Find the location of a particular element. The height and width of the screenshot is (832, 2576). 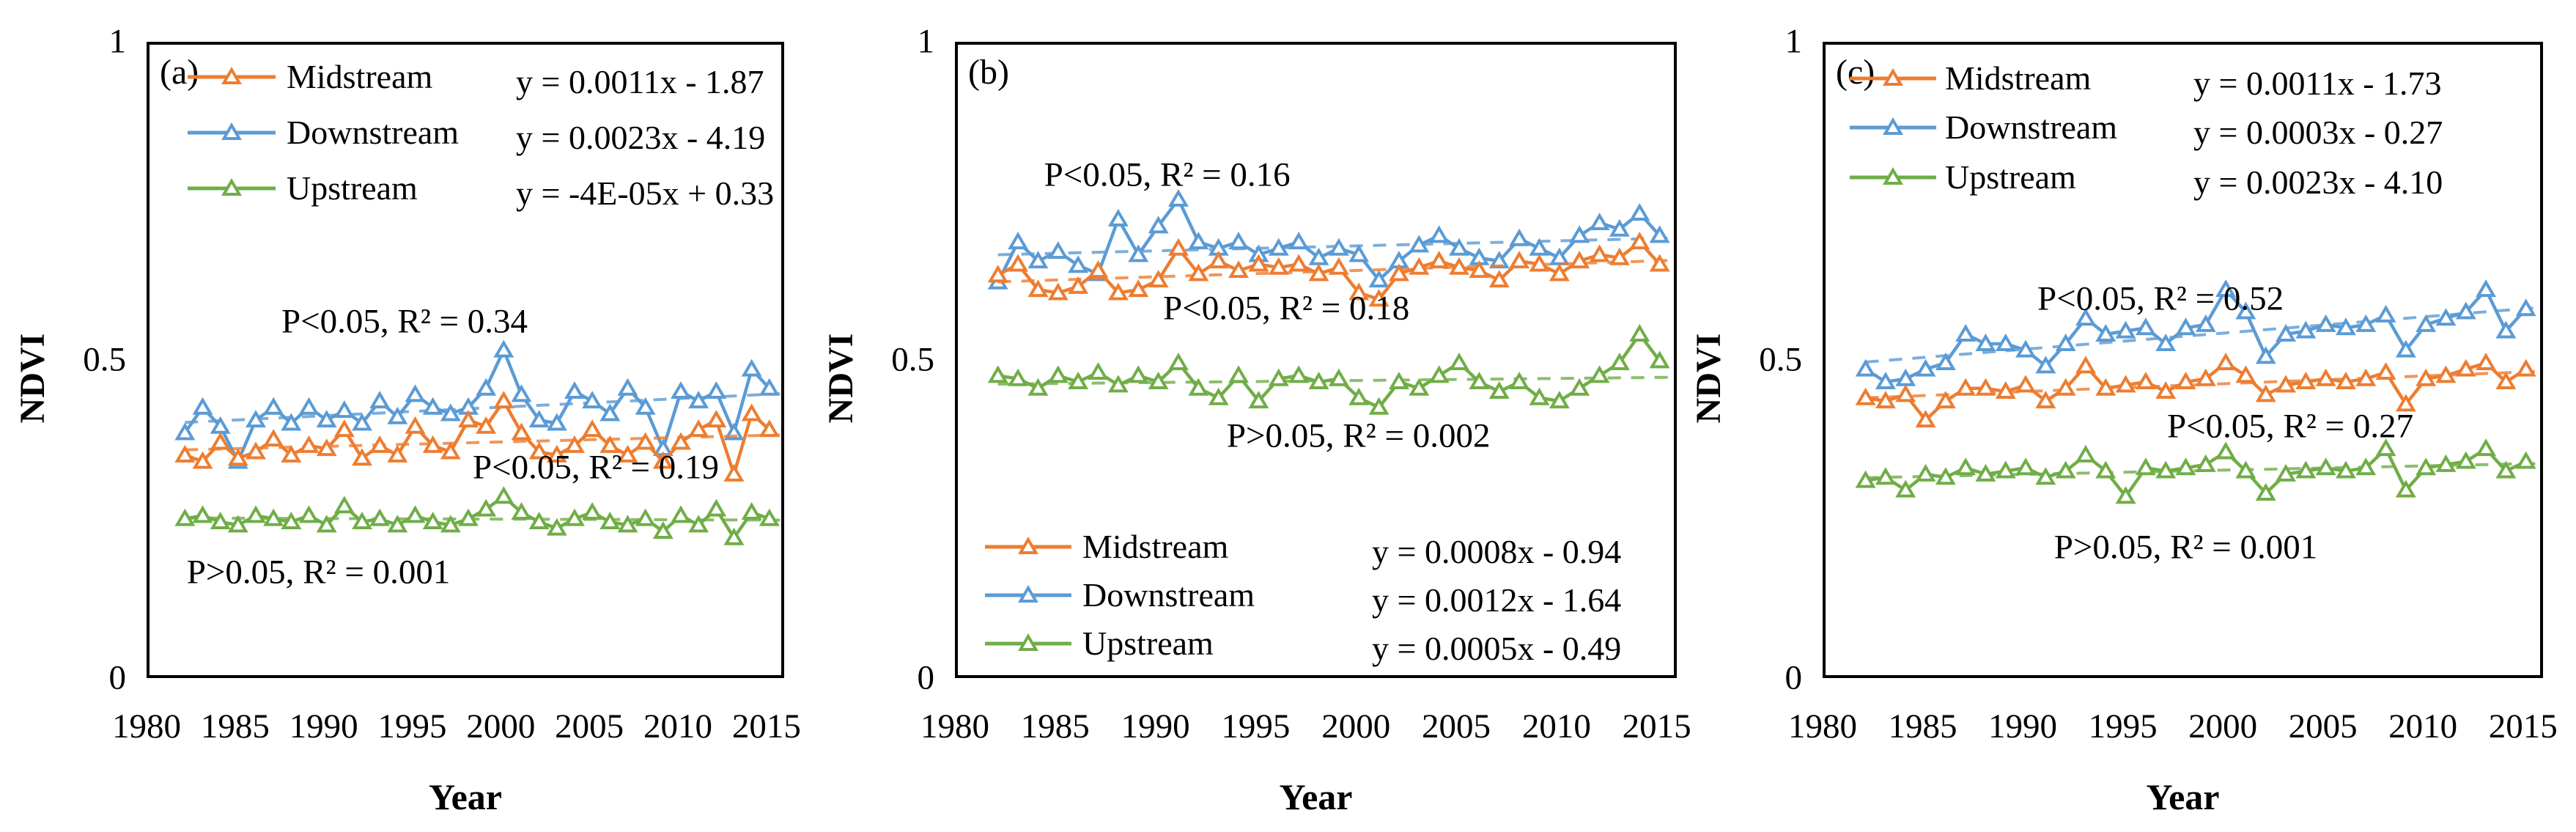

panel-a-x-axis-title: Year is located at coordinates (465, 796).